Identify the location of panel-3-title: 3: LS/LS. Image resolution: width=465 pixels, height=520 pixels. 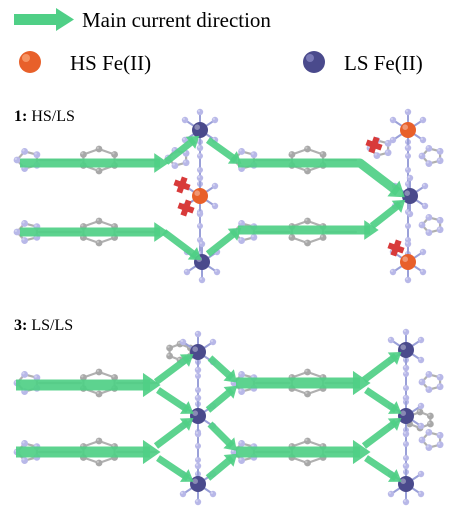
(43, 325).